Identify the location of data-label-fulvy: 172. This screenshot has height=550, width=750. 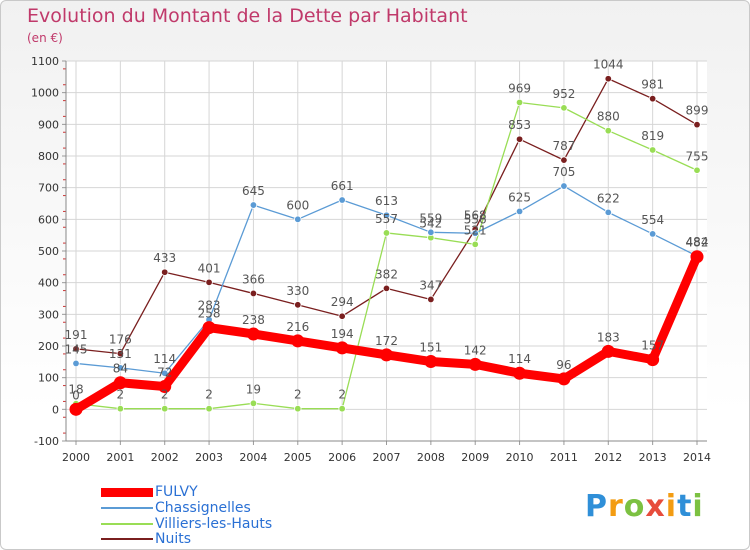
(386, 341).